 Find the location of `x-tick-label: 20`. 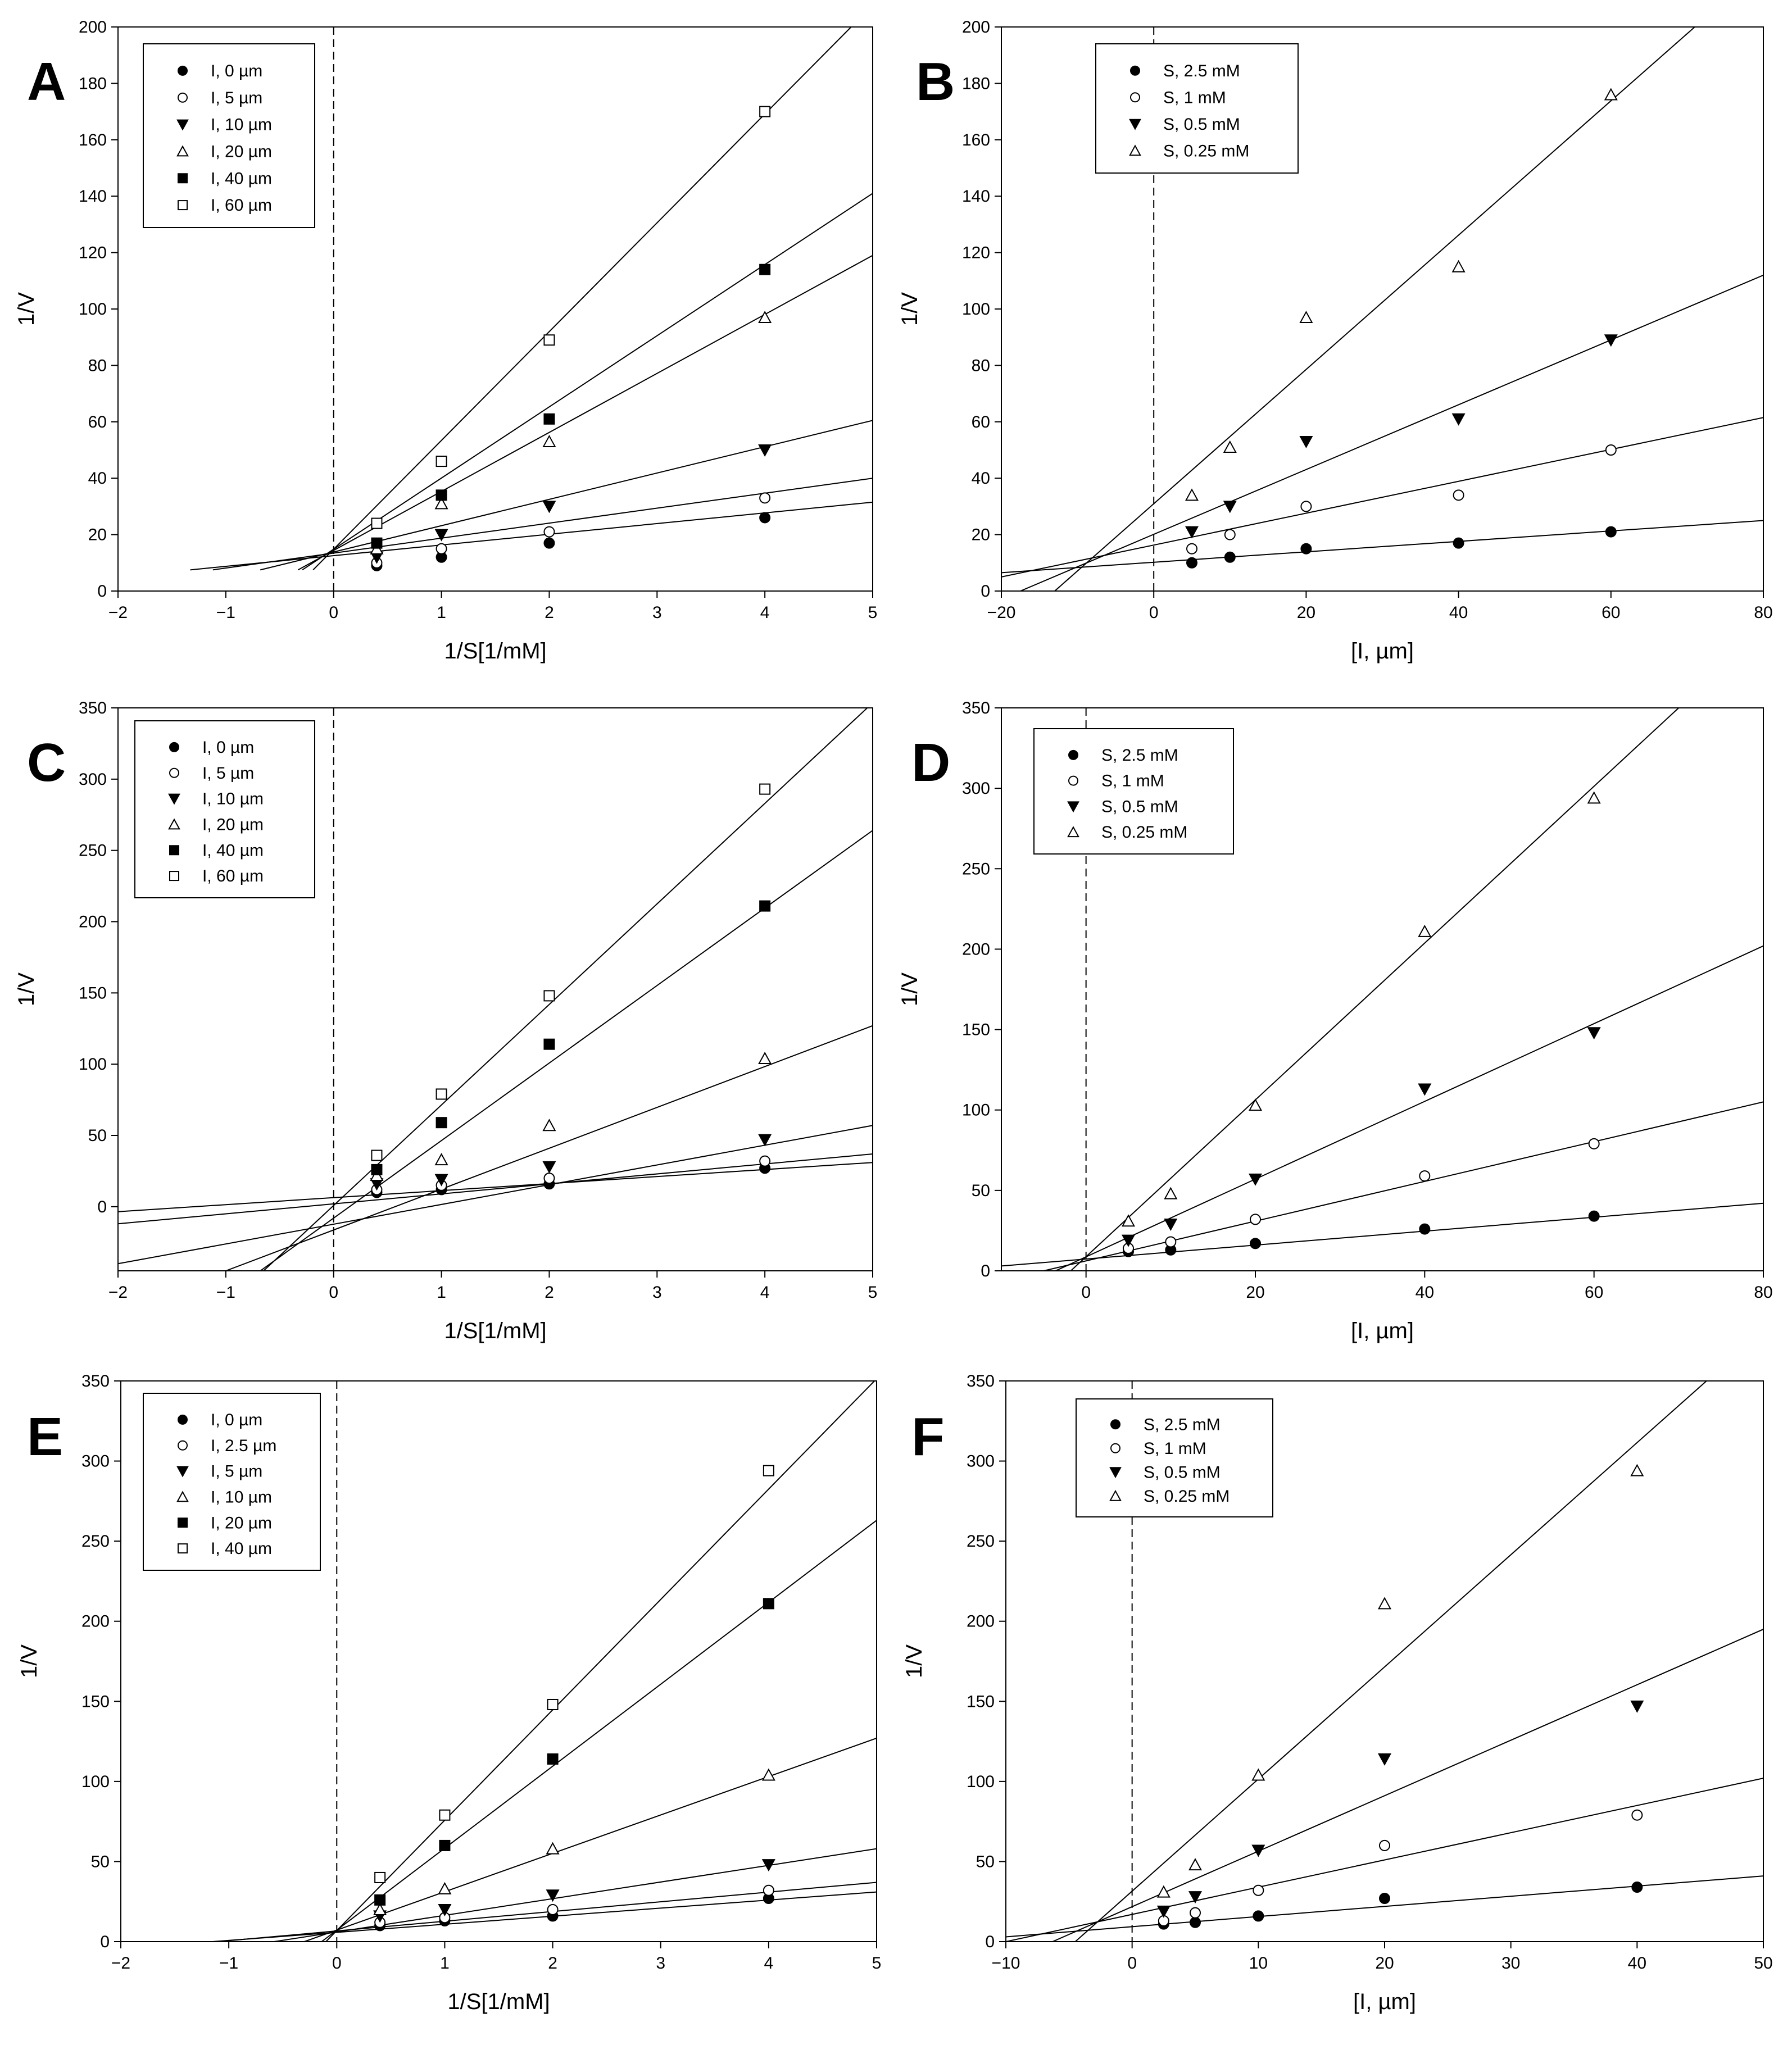

x-tick-label: 20 is located at coordinates (1255, 1292).